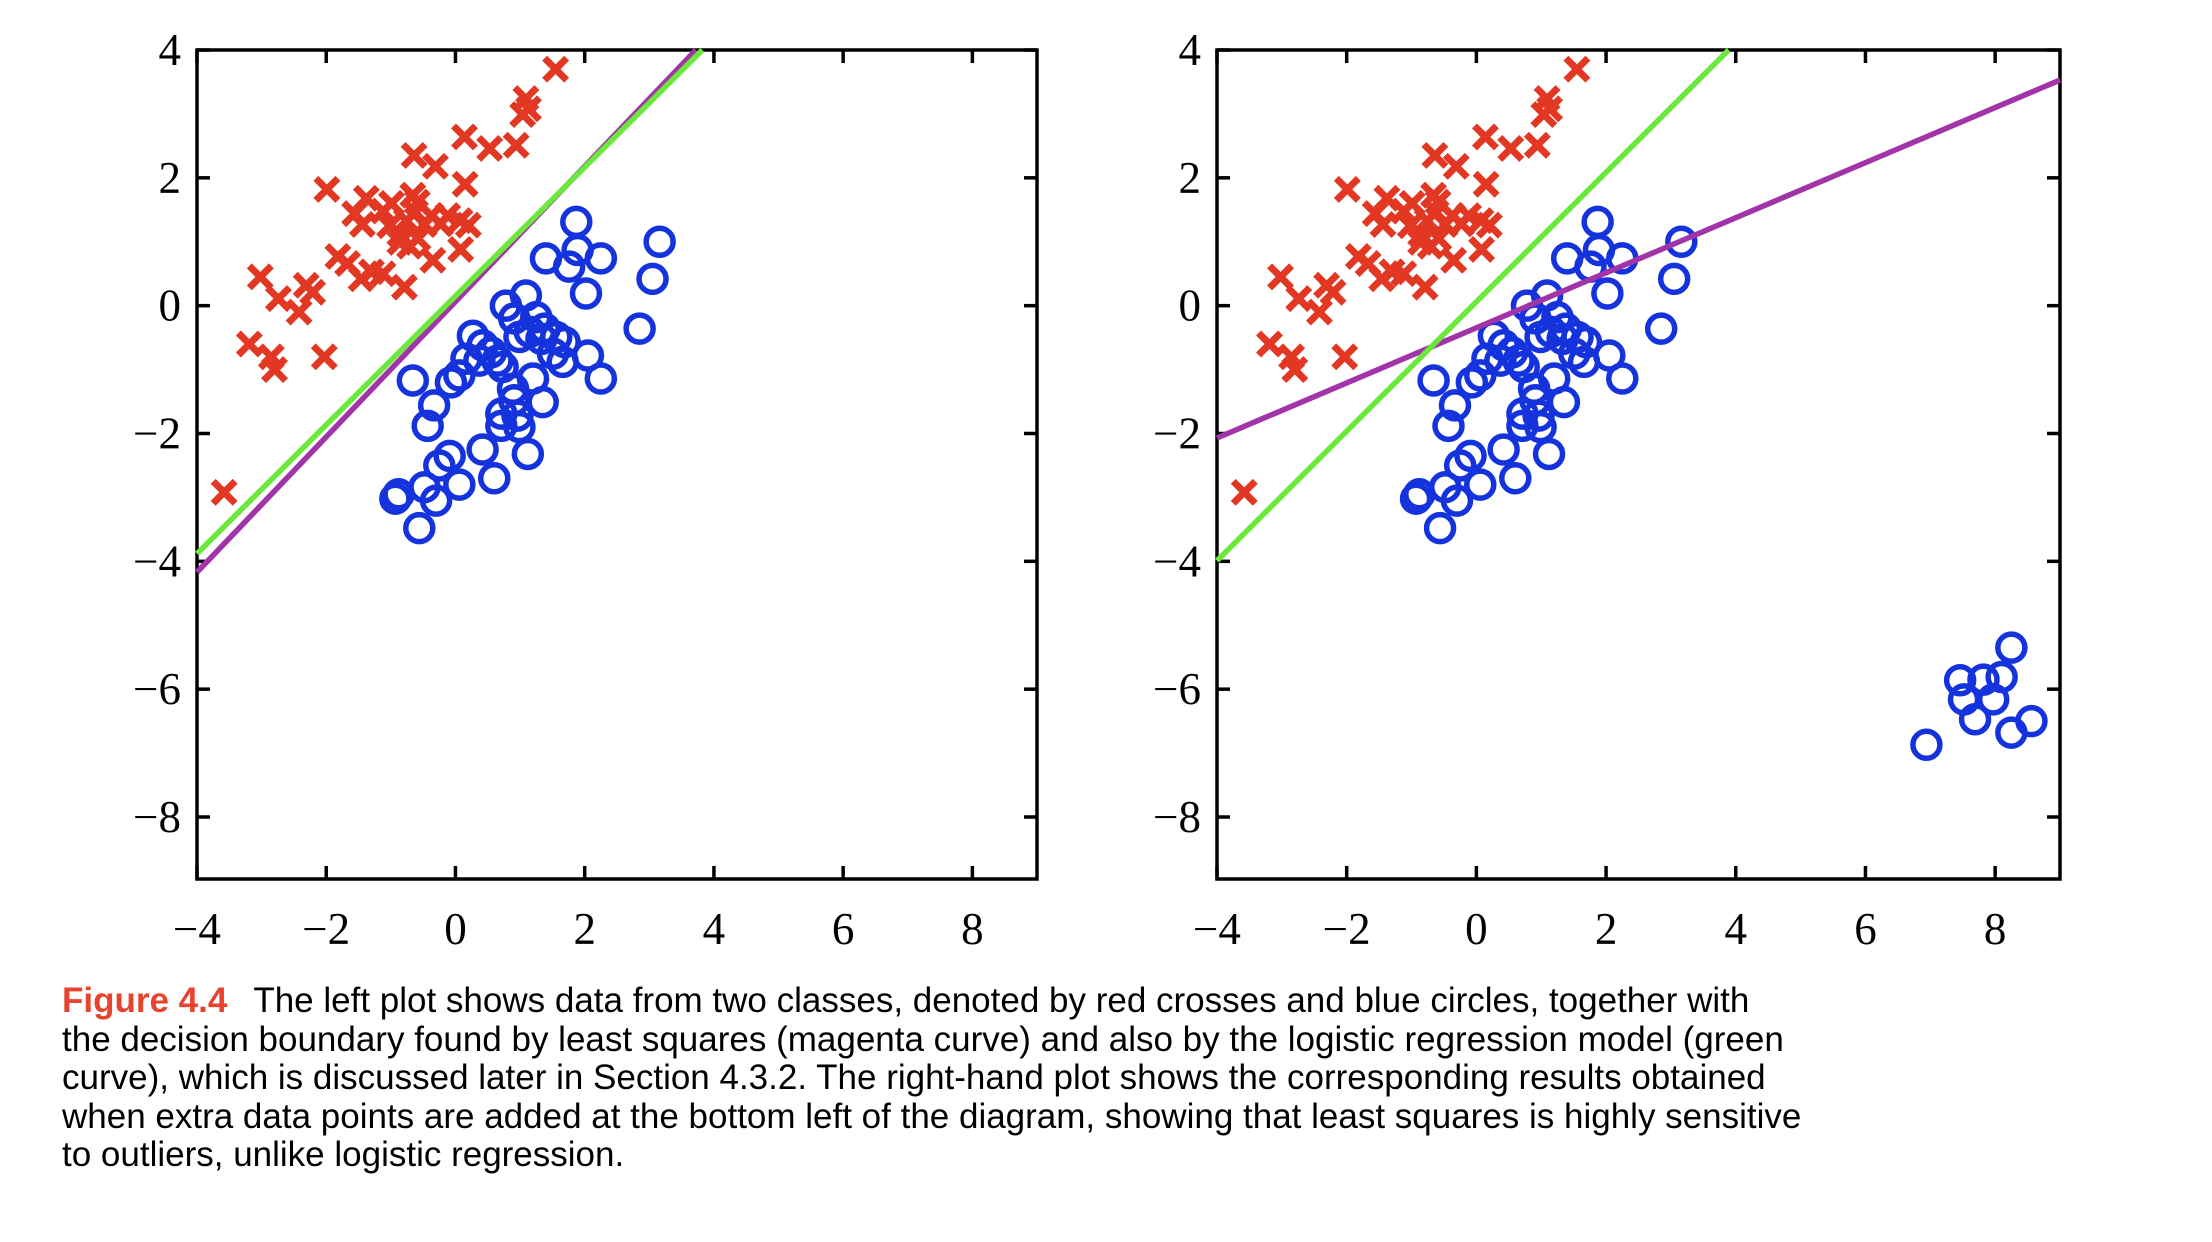  I want to click on y-tick-label: −6, so click(157, 689).